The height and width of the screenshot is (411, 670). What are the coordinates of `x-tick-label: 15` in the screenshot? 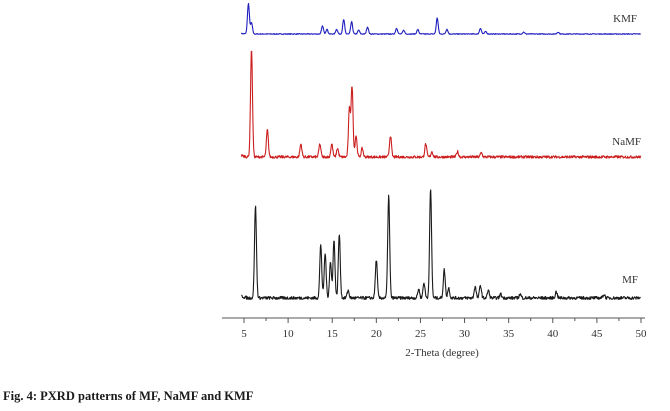 It's located at (333, 334).